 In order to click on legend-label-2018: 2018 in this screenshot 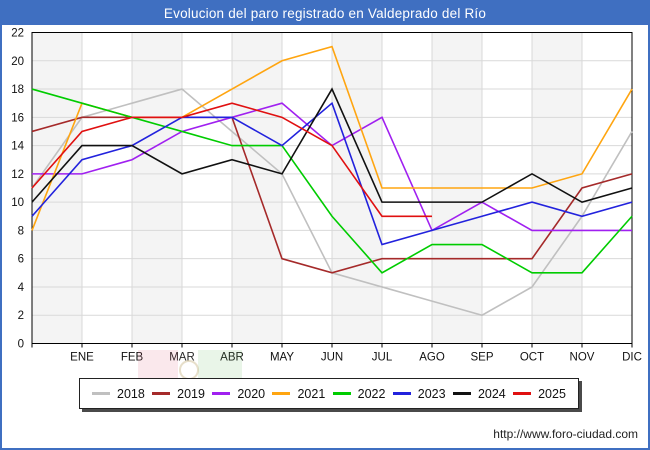, I will do `click(131, 393)`.